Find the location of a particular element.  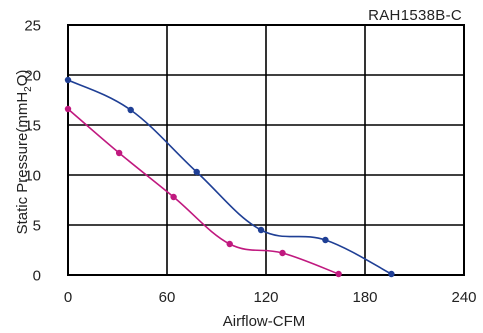

y-axis-title-subscript: 2 is located at coordinates (28, 89).